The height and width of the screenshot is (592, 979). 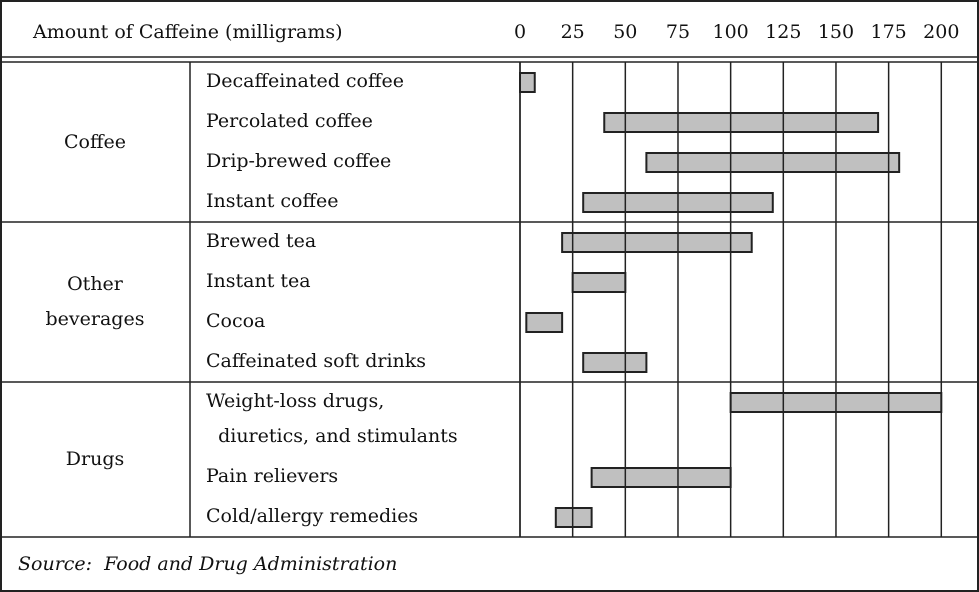 What do you see at coordinates (572, 32) in the screenshot?
I see `x-tick-label: 25` at bounding box center [572, 32].